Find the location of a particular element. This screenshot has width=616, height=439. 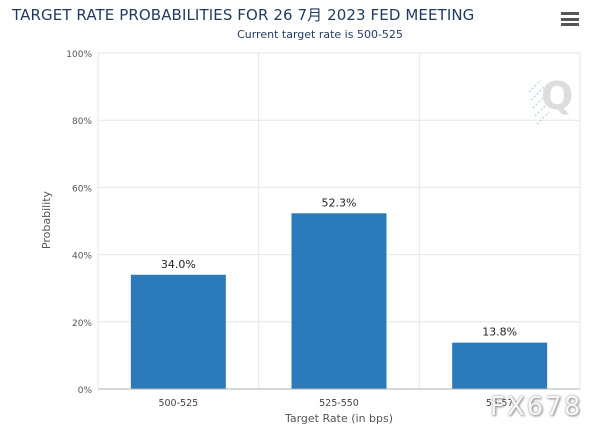

y-tick-labels: 0% 20% 40% 60% 80% 100% is located at coordinates (79, 223).